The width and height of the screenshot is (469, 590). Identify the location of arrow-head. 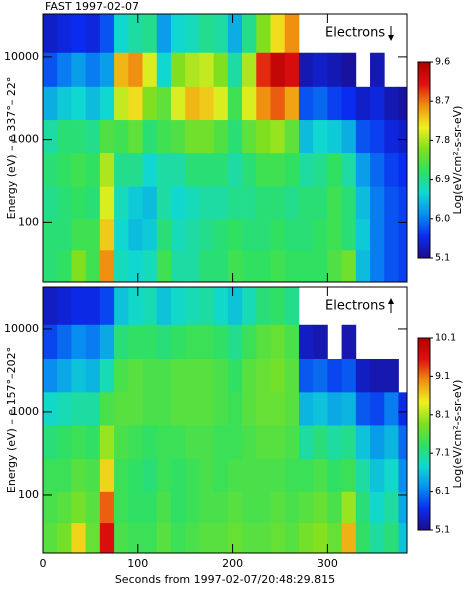
(391, 38).